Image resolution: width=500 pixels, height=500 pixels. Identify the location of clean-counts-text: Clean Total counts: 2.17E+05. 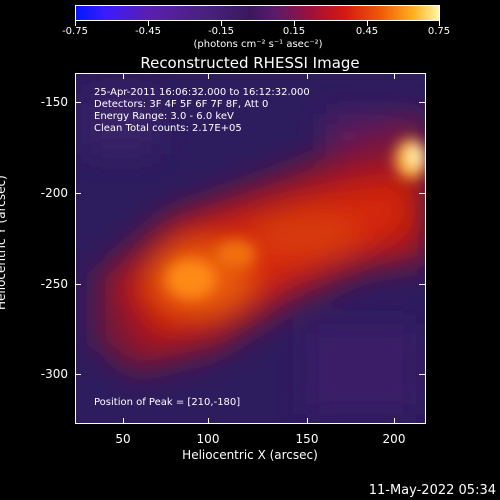
(168, 128).